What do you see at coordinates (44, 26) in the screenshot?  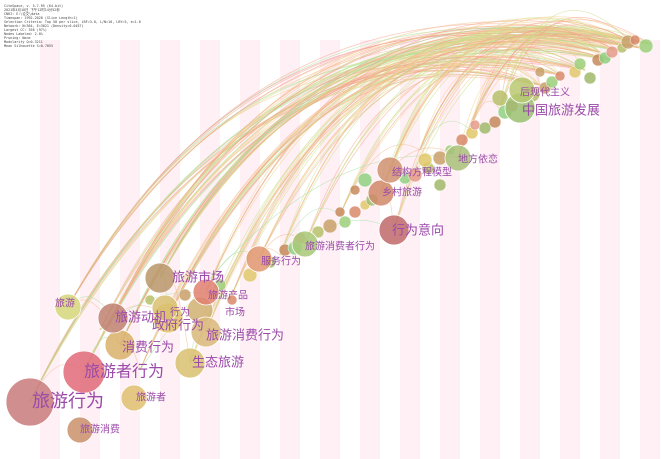 I see `header-line: Network: N=364, E=3021 (Density=0.0457)` at bounding box center [44, 26].